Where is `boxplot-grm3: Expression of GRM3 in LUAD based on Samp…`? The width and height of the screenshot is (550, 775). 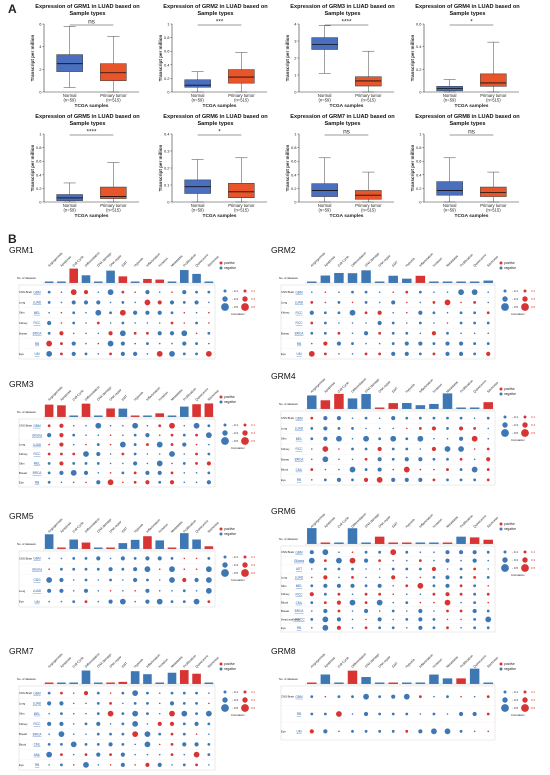
boxplot-grm3: Expression of GRM3 in LUAD based on Samp… is located at coordinates (342, 58).